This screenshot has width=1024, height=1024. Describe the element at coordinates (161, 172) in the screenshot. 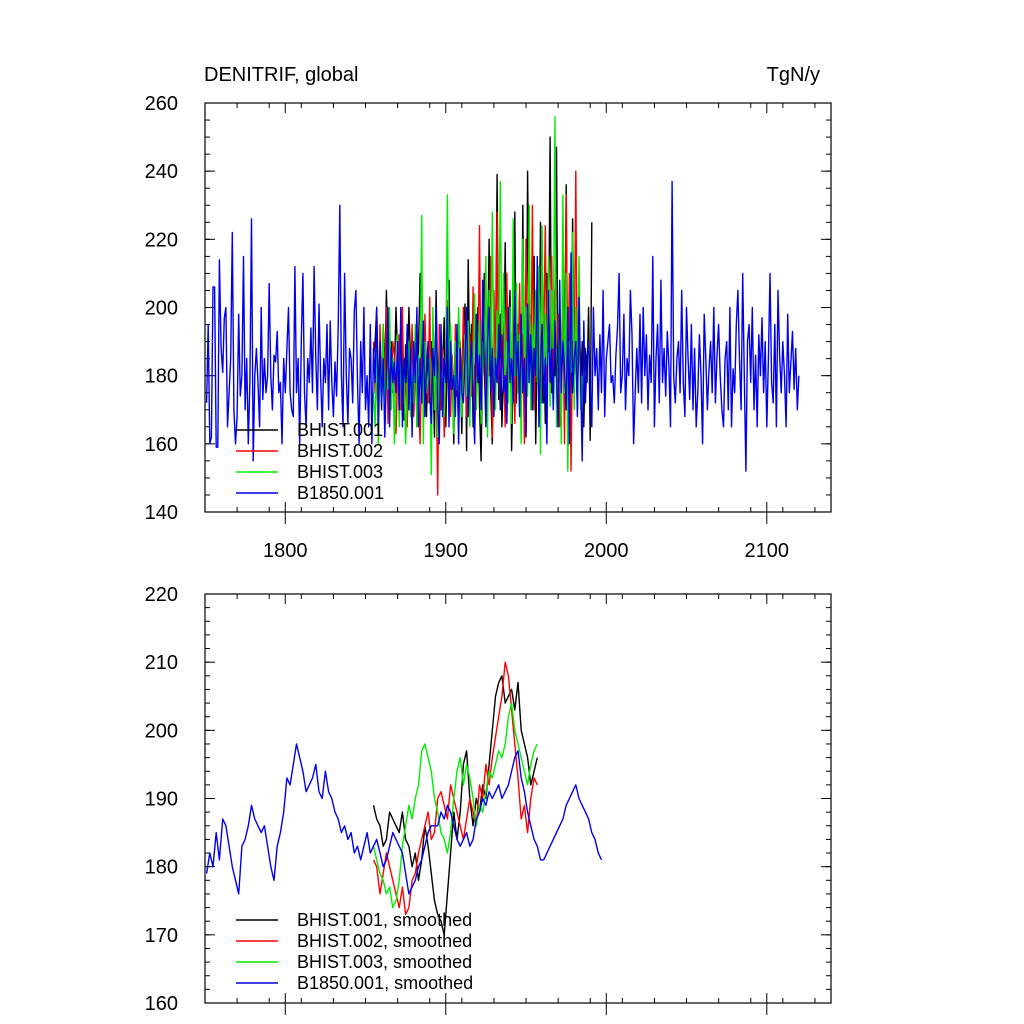

I see `y-tick-label: 240` at that location.